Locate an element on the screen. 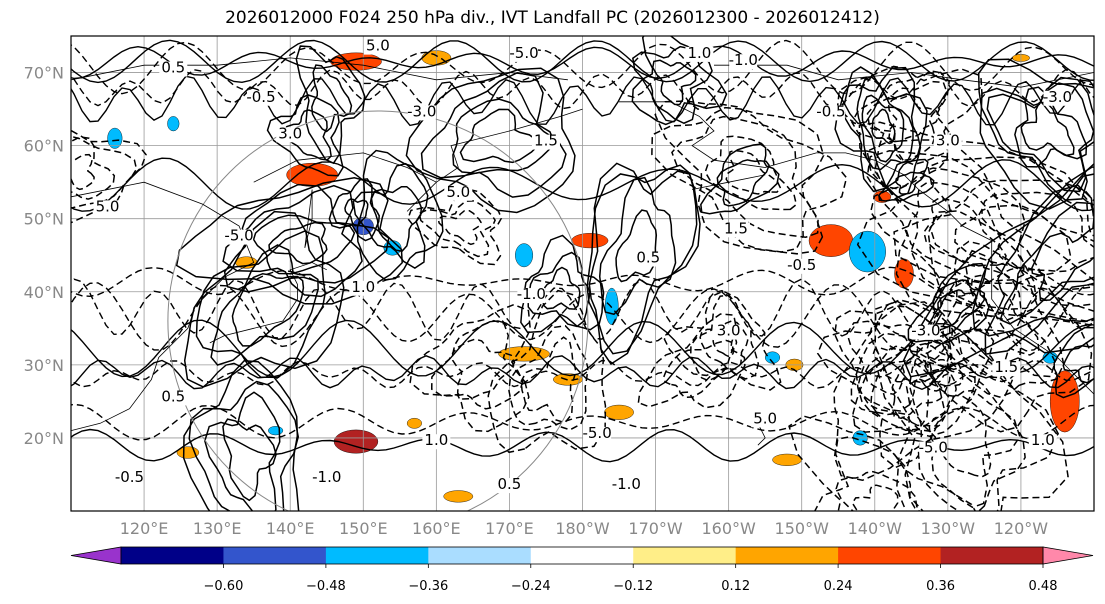  contour-label: 1.5 is located at coordinates (736, 228).